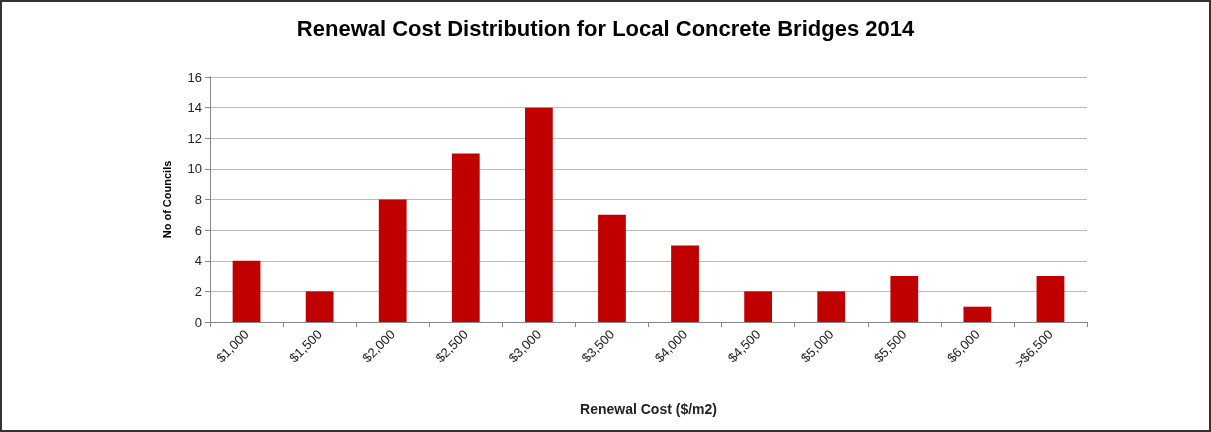  What do you see at coordinates (198, 199) in the screenshot?
I see `y-tick-label: 8` at bounding box center [198, 199].